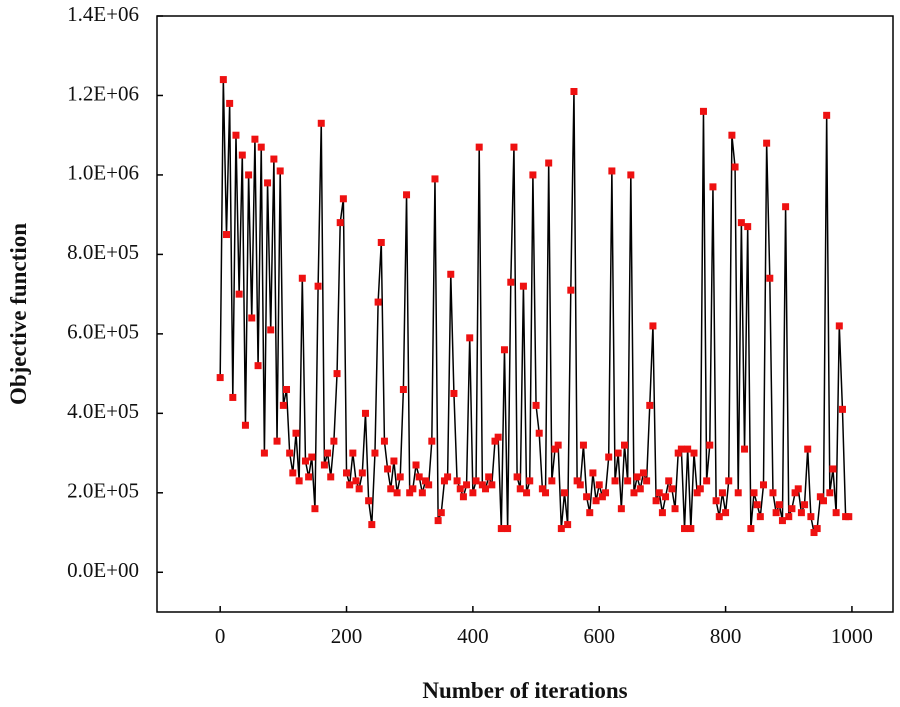 The image size is (900, 707). Describe the element at coordinates (103, 252) in the screenshot. I see `y-tick-label: 8.0E+05` at that location.